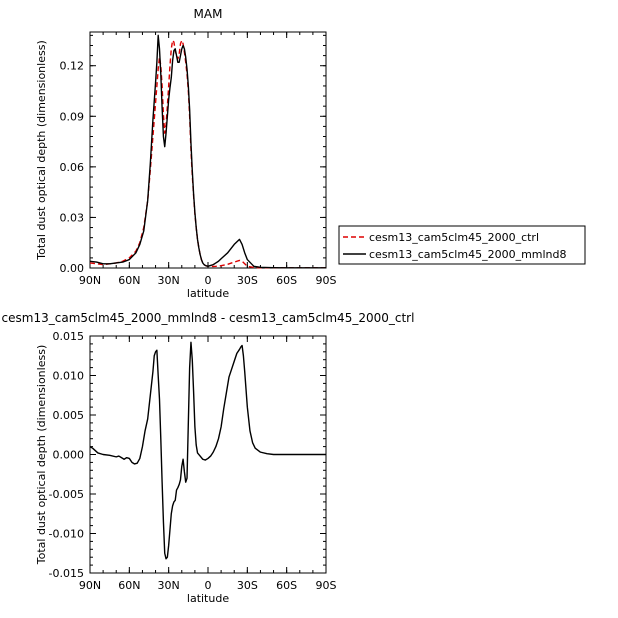 Image resolution: width=618 pixels, height=618 pixels. I want to click on y-tick-label: 0.03, so click(72, 217).